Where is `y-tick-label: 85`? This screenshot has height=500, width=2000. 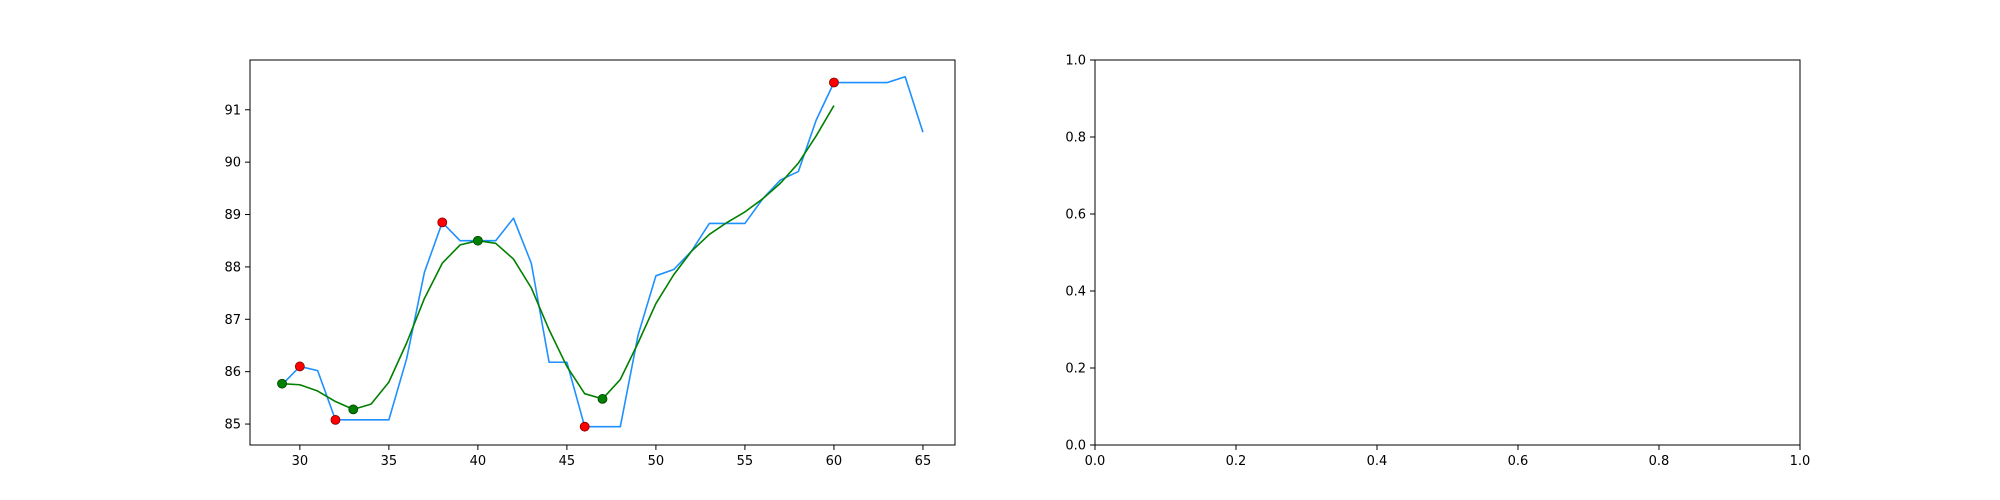
y-tick-label: 85 is located at coordinates (232, 425).